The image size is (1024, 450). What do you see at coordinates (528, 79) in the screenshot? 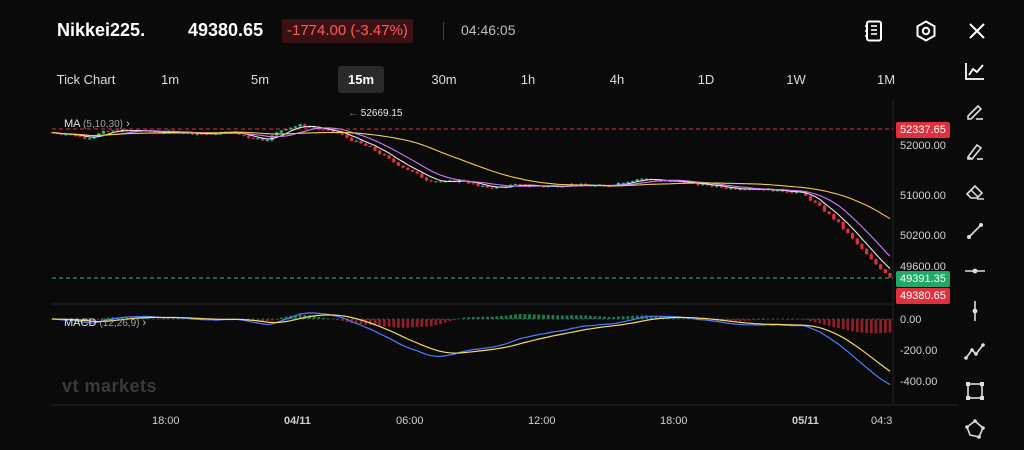
I see `tab-1h: 1h` at bounding box center [528, 79].